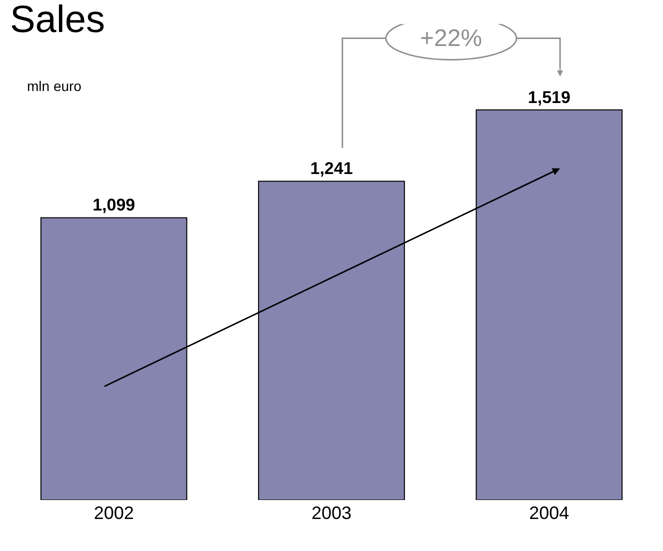  Describe the element at coordinates (549, 97) in the screenshot. I see `data-label: 1,519` at that location.